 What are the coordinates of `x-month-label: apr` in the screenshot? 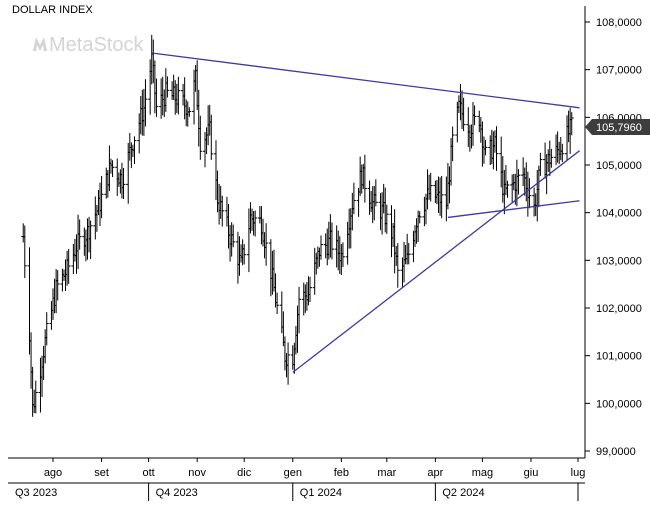 It's located at (435, 473).